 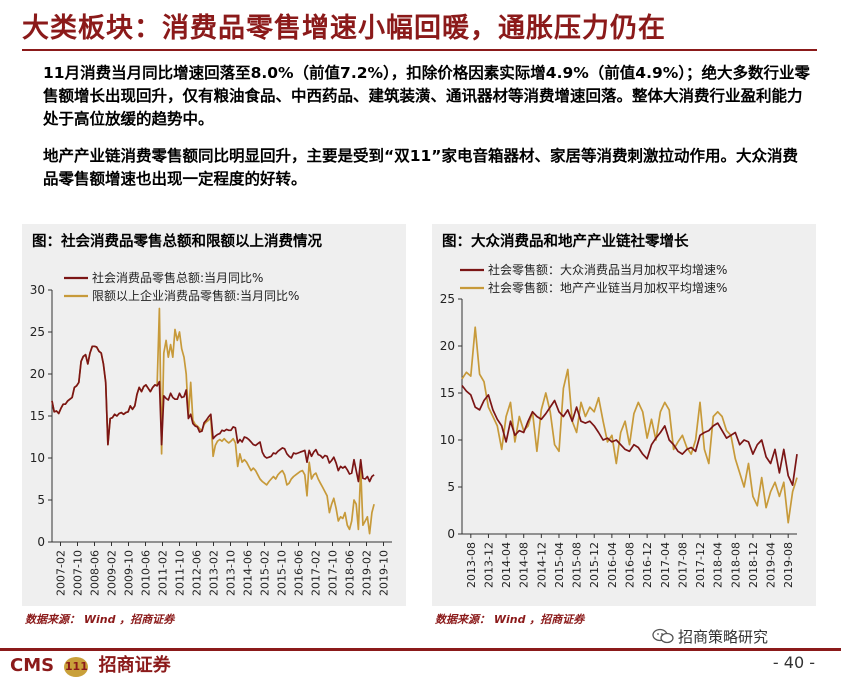 I want to click on x-tick-label: 2015-10, so click(x=282, y=573).